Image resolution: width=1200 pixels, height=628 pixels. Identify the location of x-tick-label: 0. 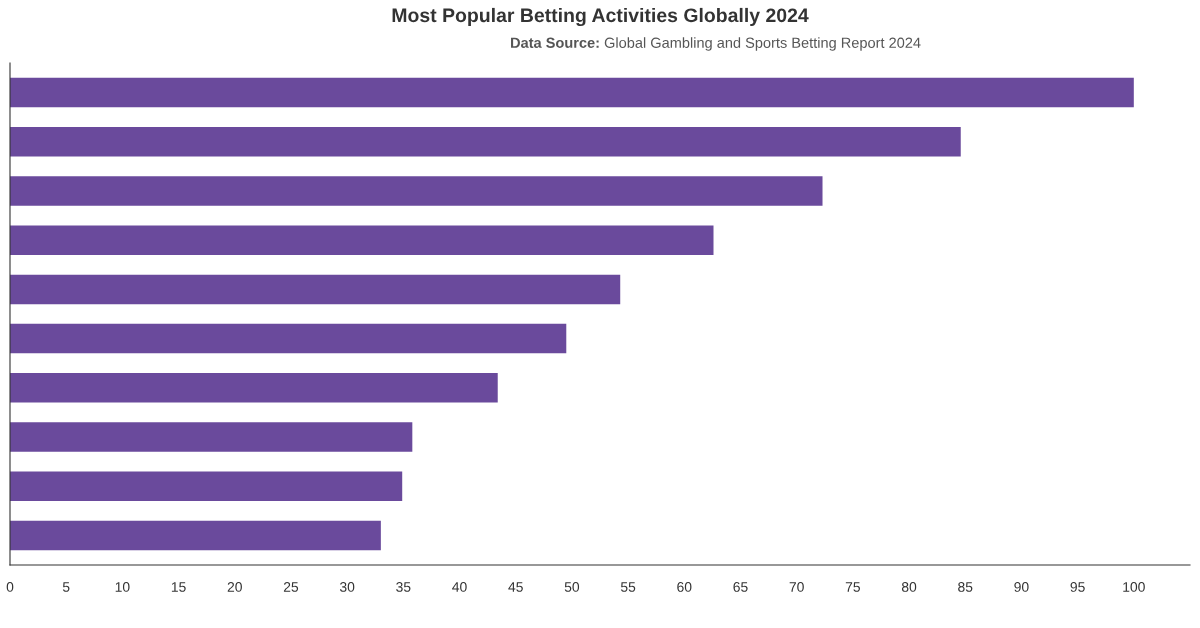
(10, 587).